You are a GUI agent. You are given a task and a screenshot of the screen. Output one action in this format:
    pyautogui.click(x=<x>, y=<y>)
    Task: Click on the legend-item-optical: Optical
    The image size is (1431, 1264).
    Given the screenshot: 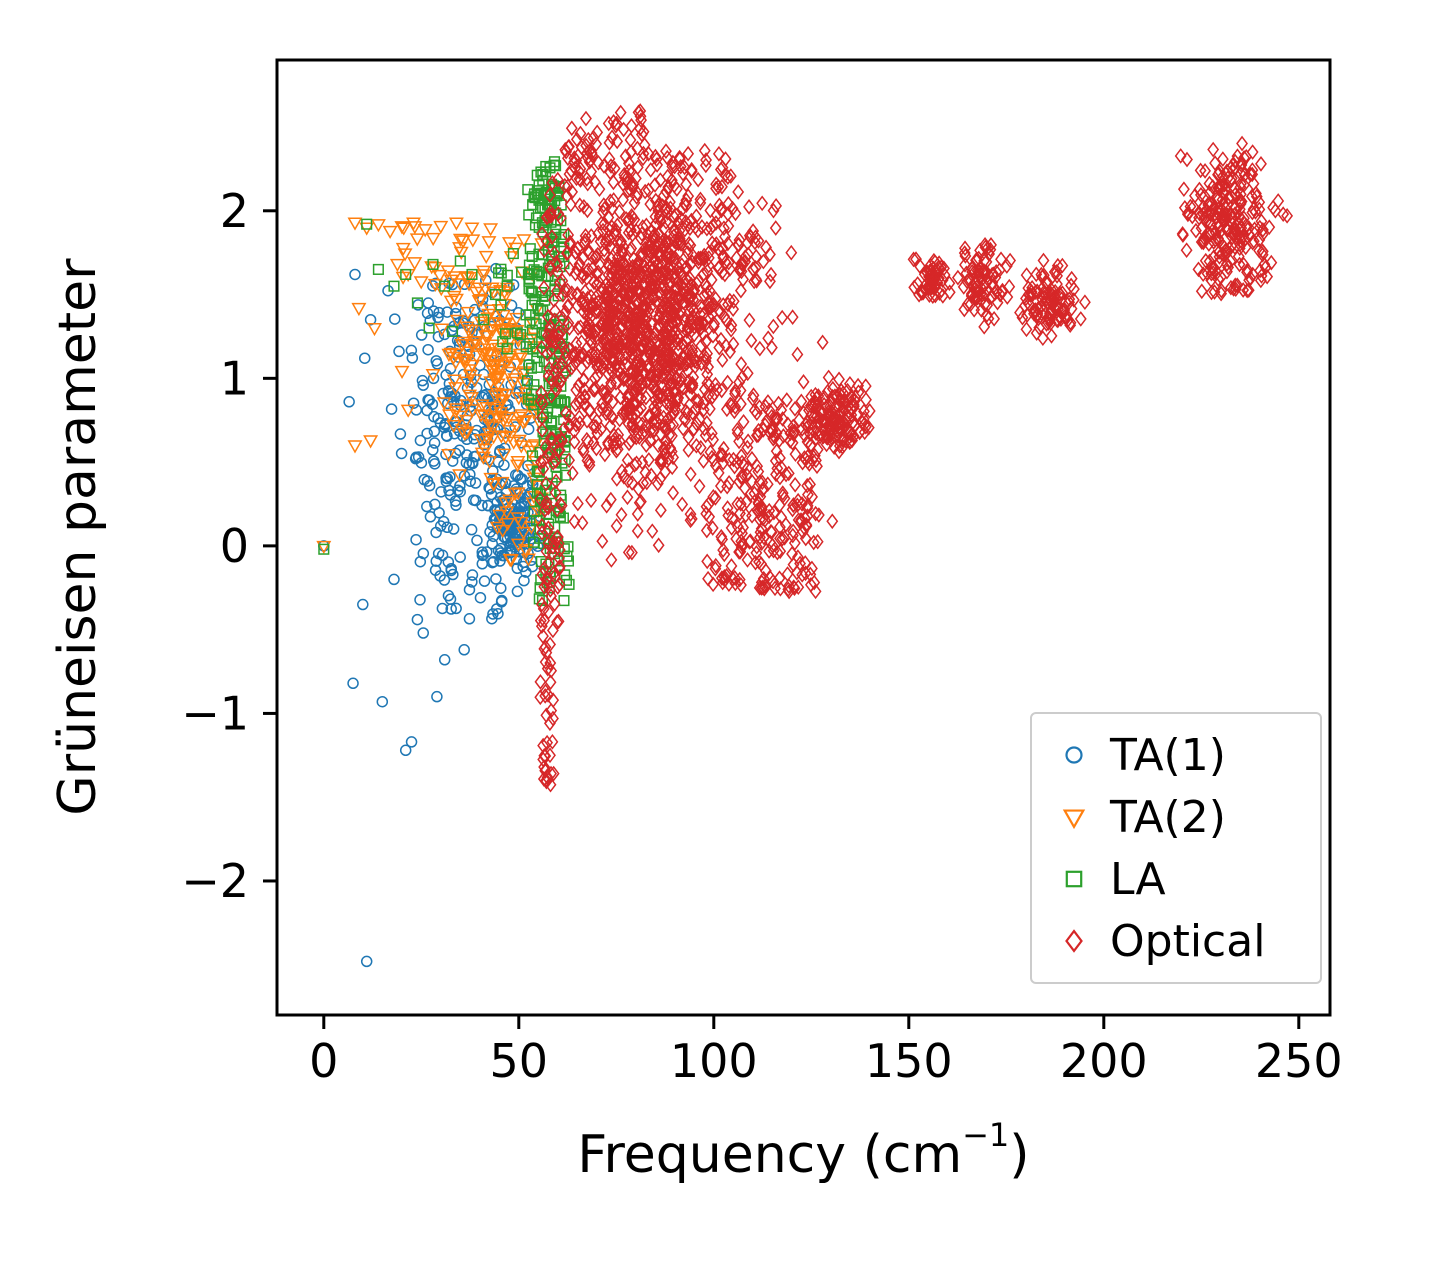 What is the action you would take?
    pyautogui.click(x=1176, y=941)
    